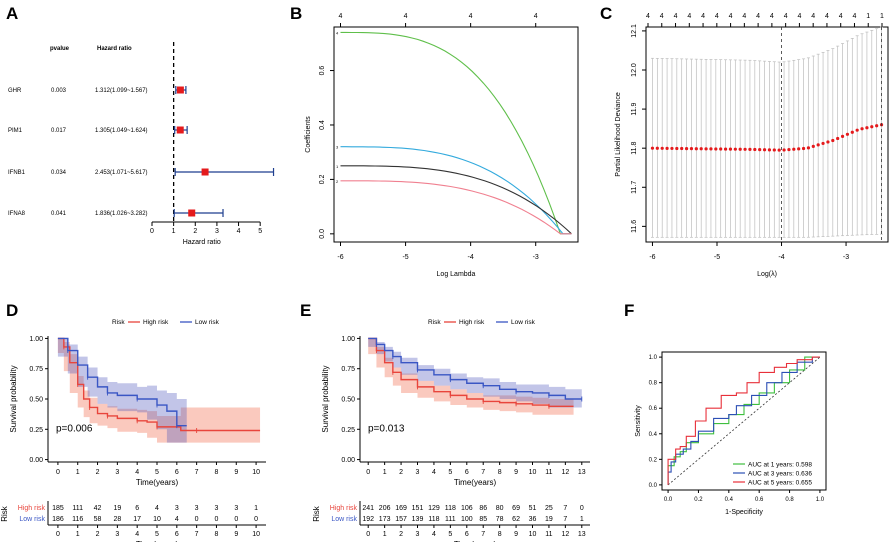 Image resolution: width=892 pixels, height=542 pixels. What do you see at coordinates (337, 166) in the screenshot?
I see `coef-index-label: 1` at bounding box center [337, 166].